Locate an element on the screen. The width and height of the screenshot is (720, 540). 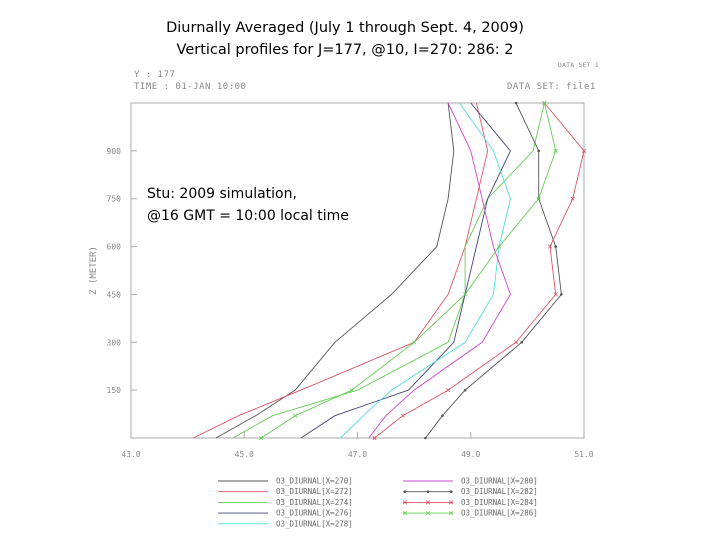
legend-label: O3_DIURNAL[X=274] is located at coordinates (314, 502).